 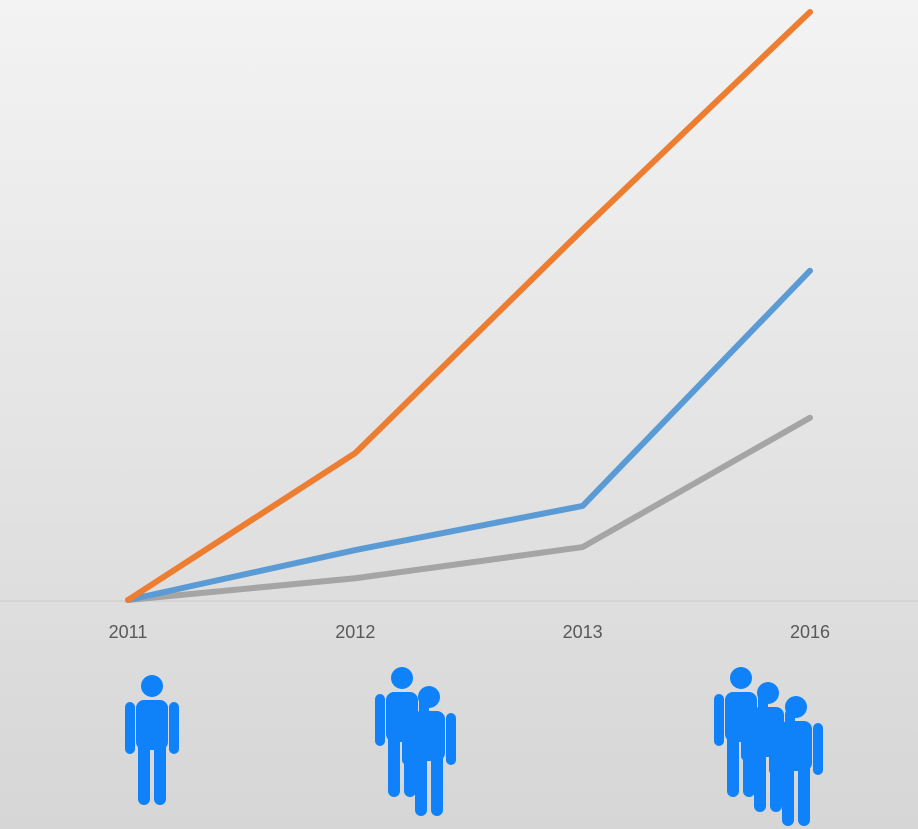 What do you see at coordinates (128, 632) in the screenshot?
I see `x-tick-label: 2011` at bounding box center [128, 632].